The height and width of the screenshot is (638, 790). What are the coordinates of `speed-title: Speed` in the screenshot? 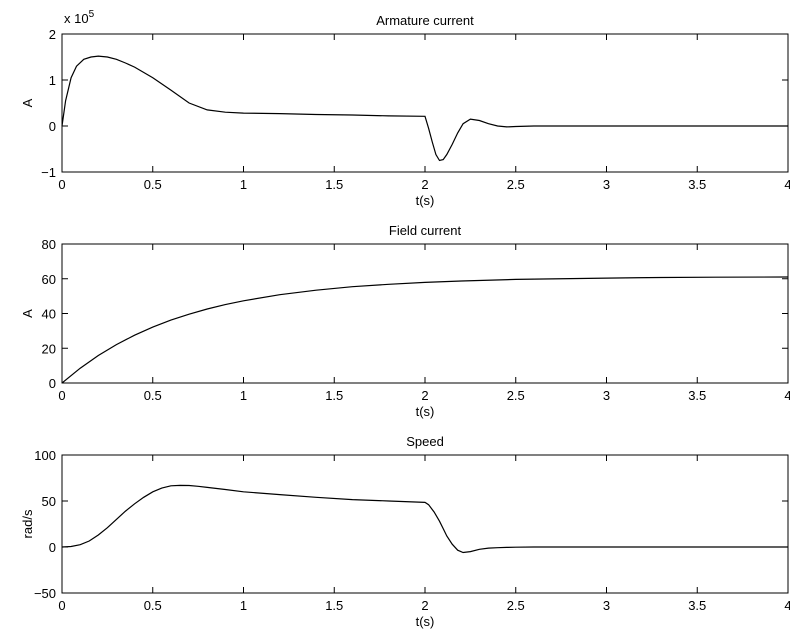 It's located at (425, 441).